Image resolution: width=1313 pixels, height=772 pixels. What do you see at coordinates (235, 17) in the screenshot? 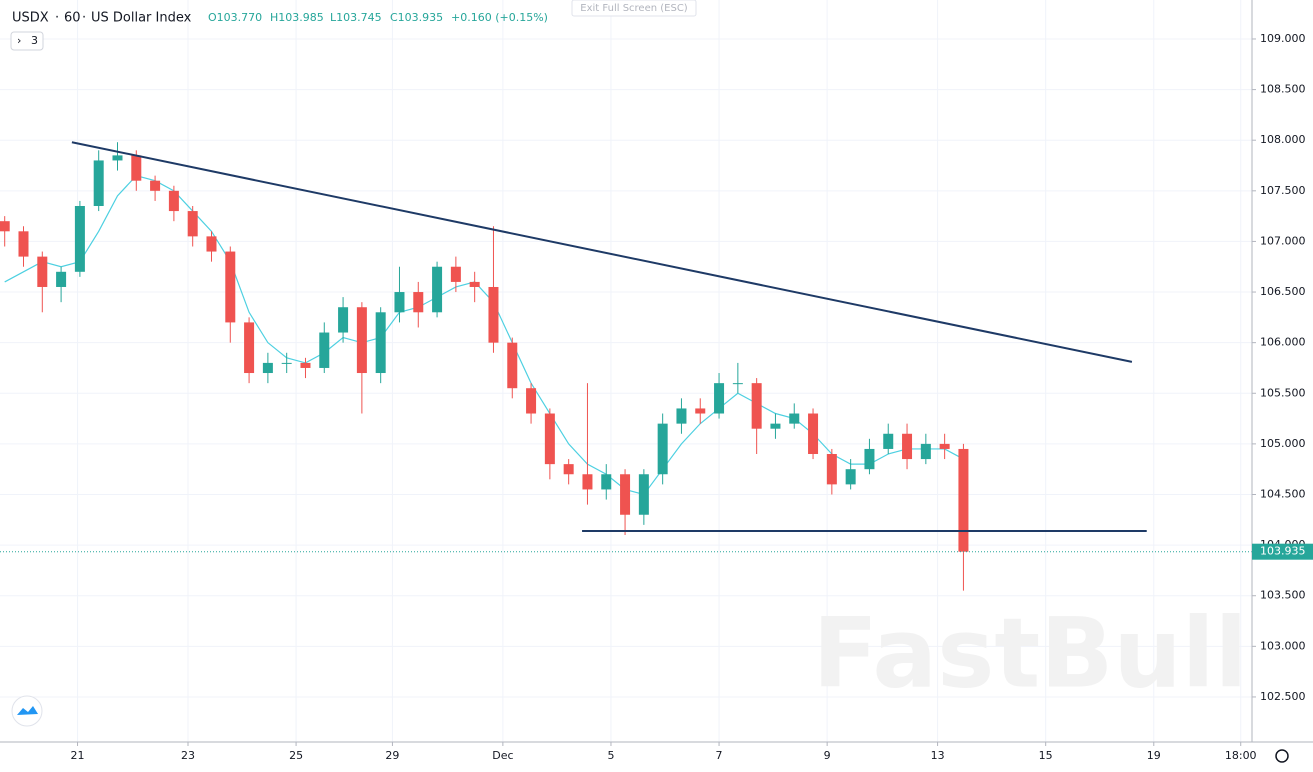
I see `ohlc-open: O103.770` at bounding box center [235, 17].